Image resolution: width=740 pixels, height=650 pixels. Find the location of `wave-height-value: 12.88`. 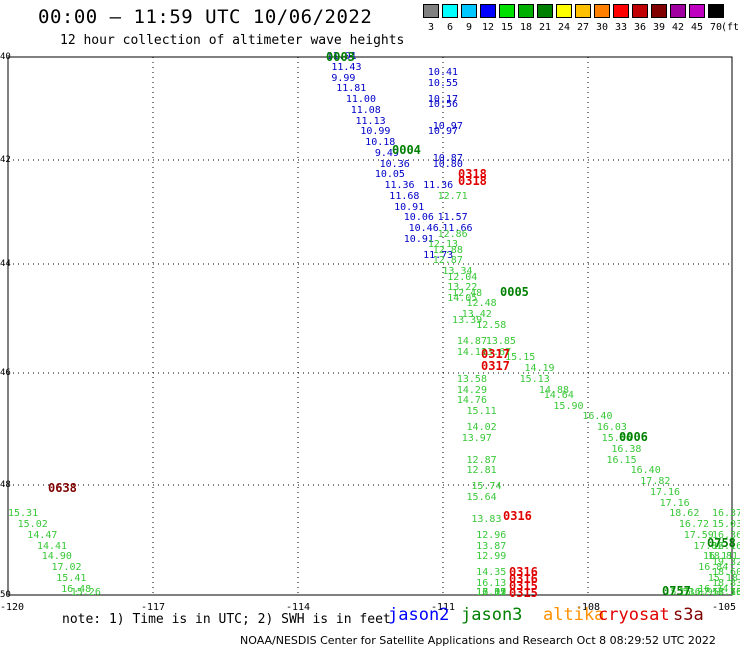

wave-height-value: 12.88 is located at coordinates (447, 250).